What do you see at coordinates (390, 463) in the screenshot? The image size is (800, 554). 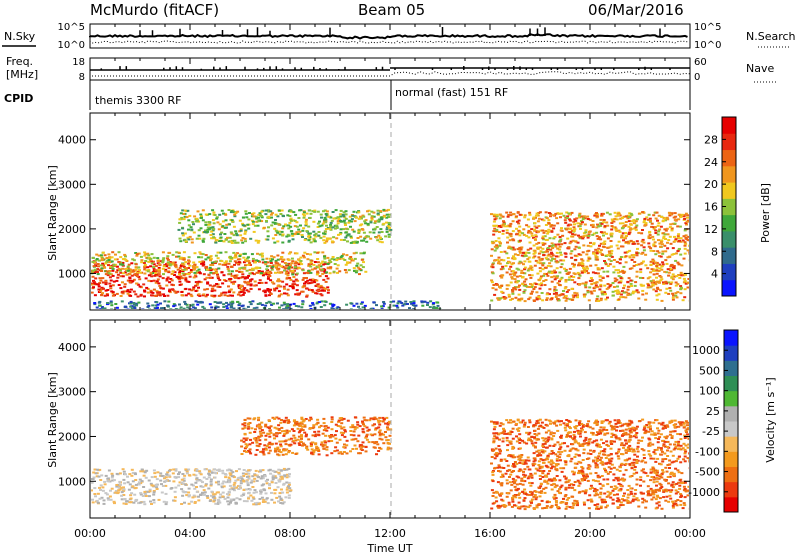 I see `velocity-heatmap` at bounding box center [390, 463].